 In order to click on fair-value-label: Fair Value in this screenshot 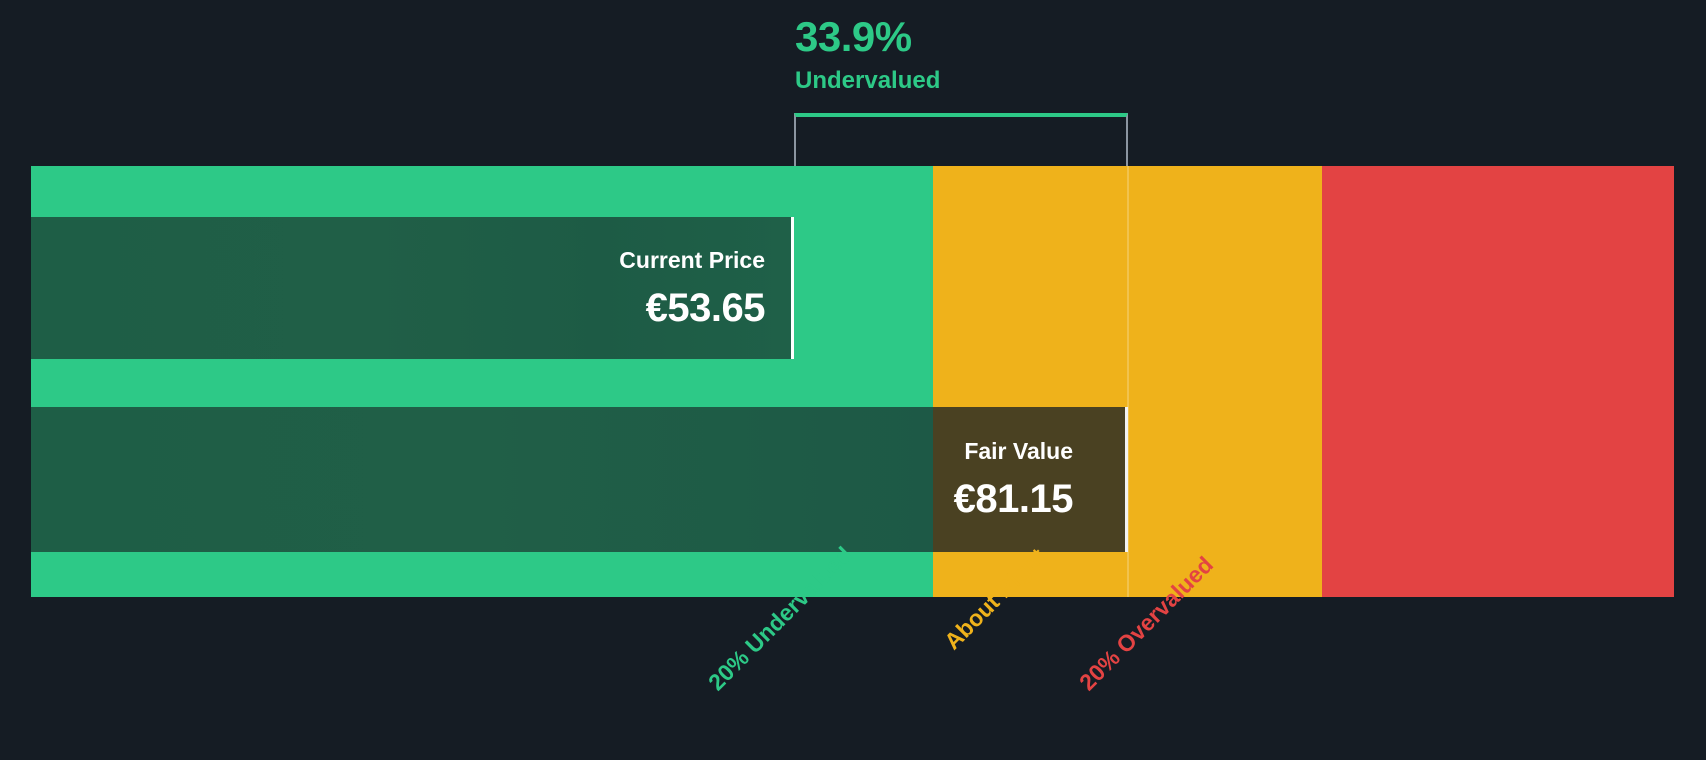, I will do `click(1018, 451)`.